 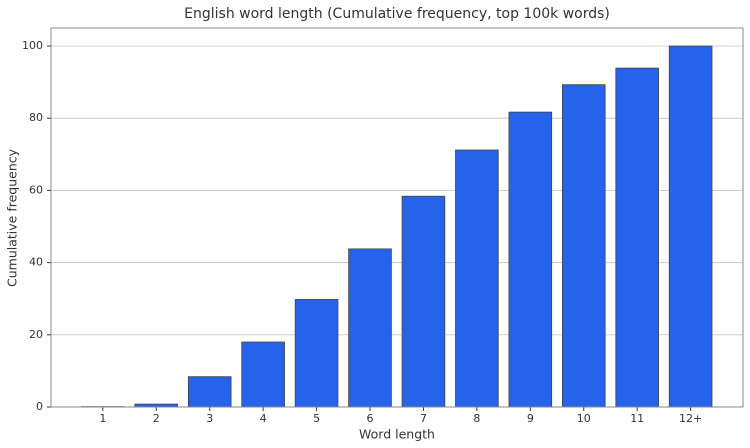 I want to click on x-tick-label: 7, so click(x=423, y=418).